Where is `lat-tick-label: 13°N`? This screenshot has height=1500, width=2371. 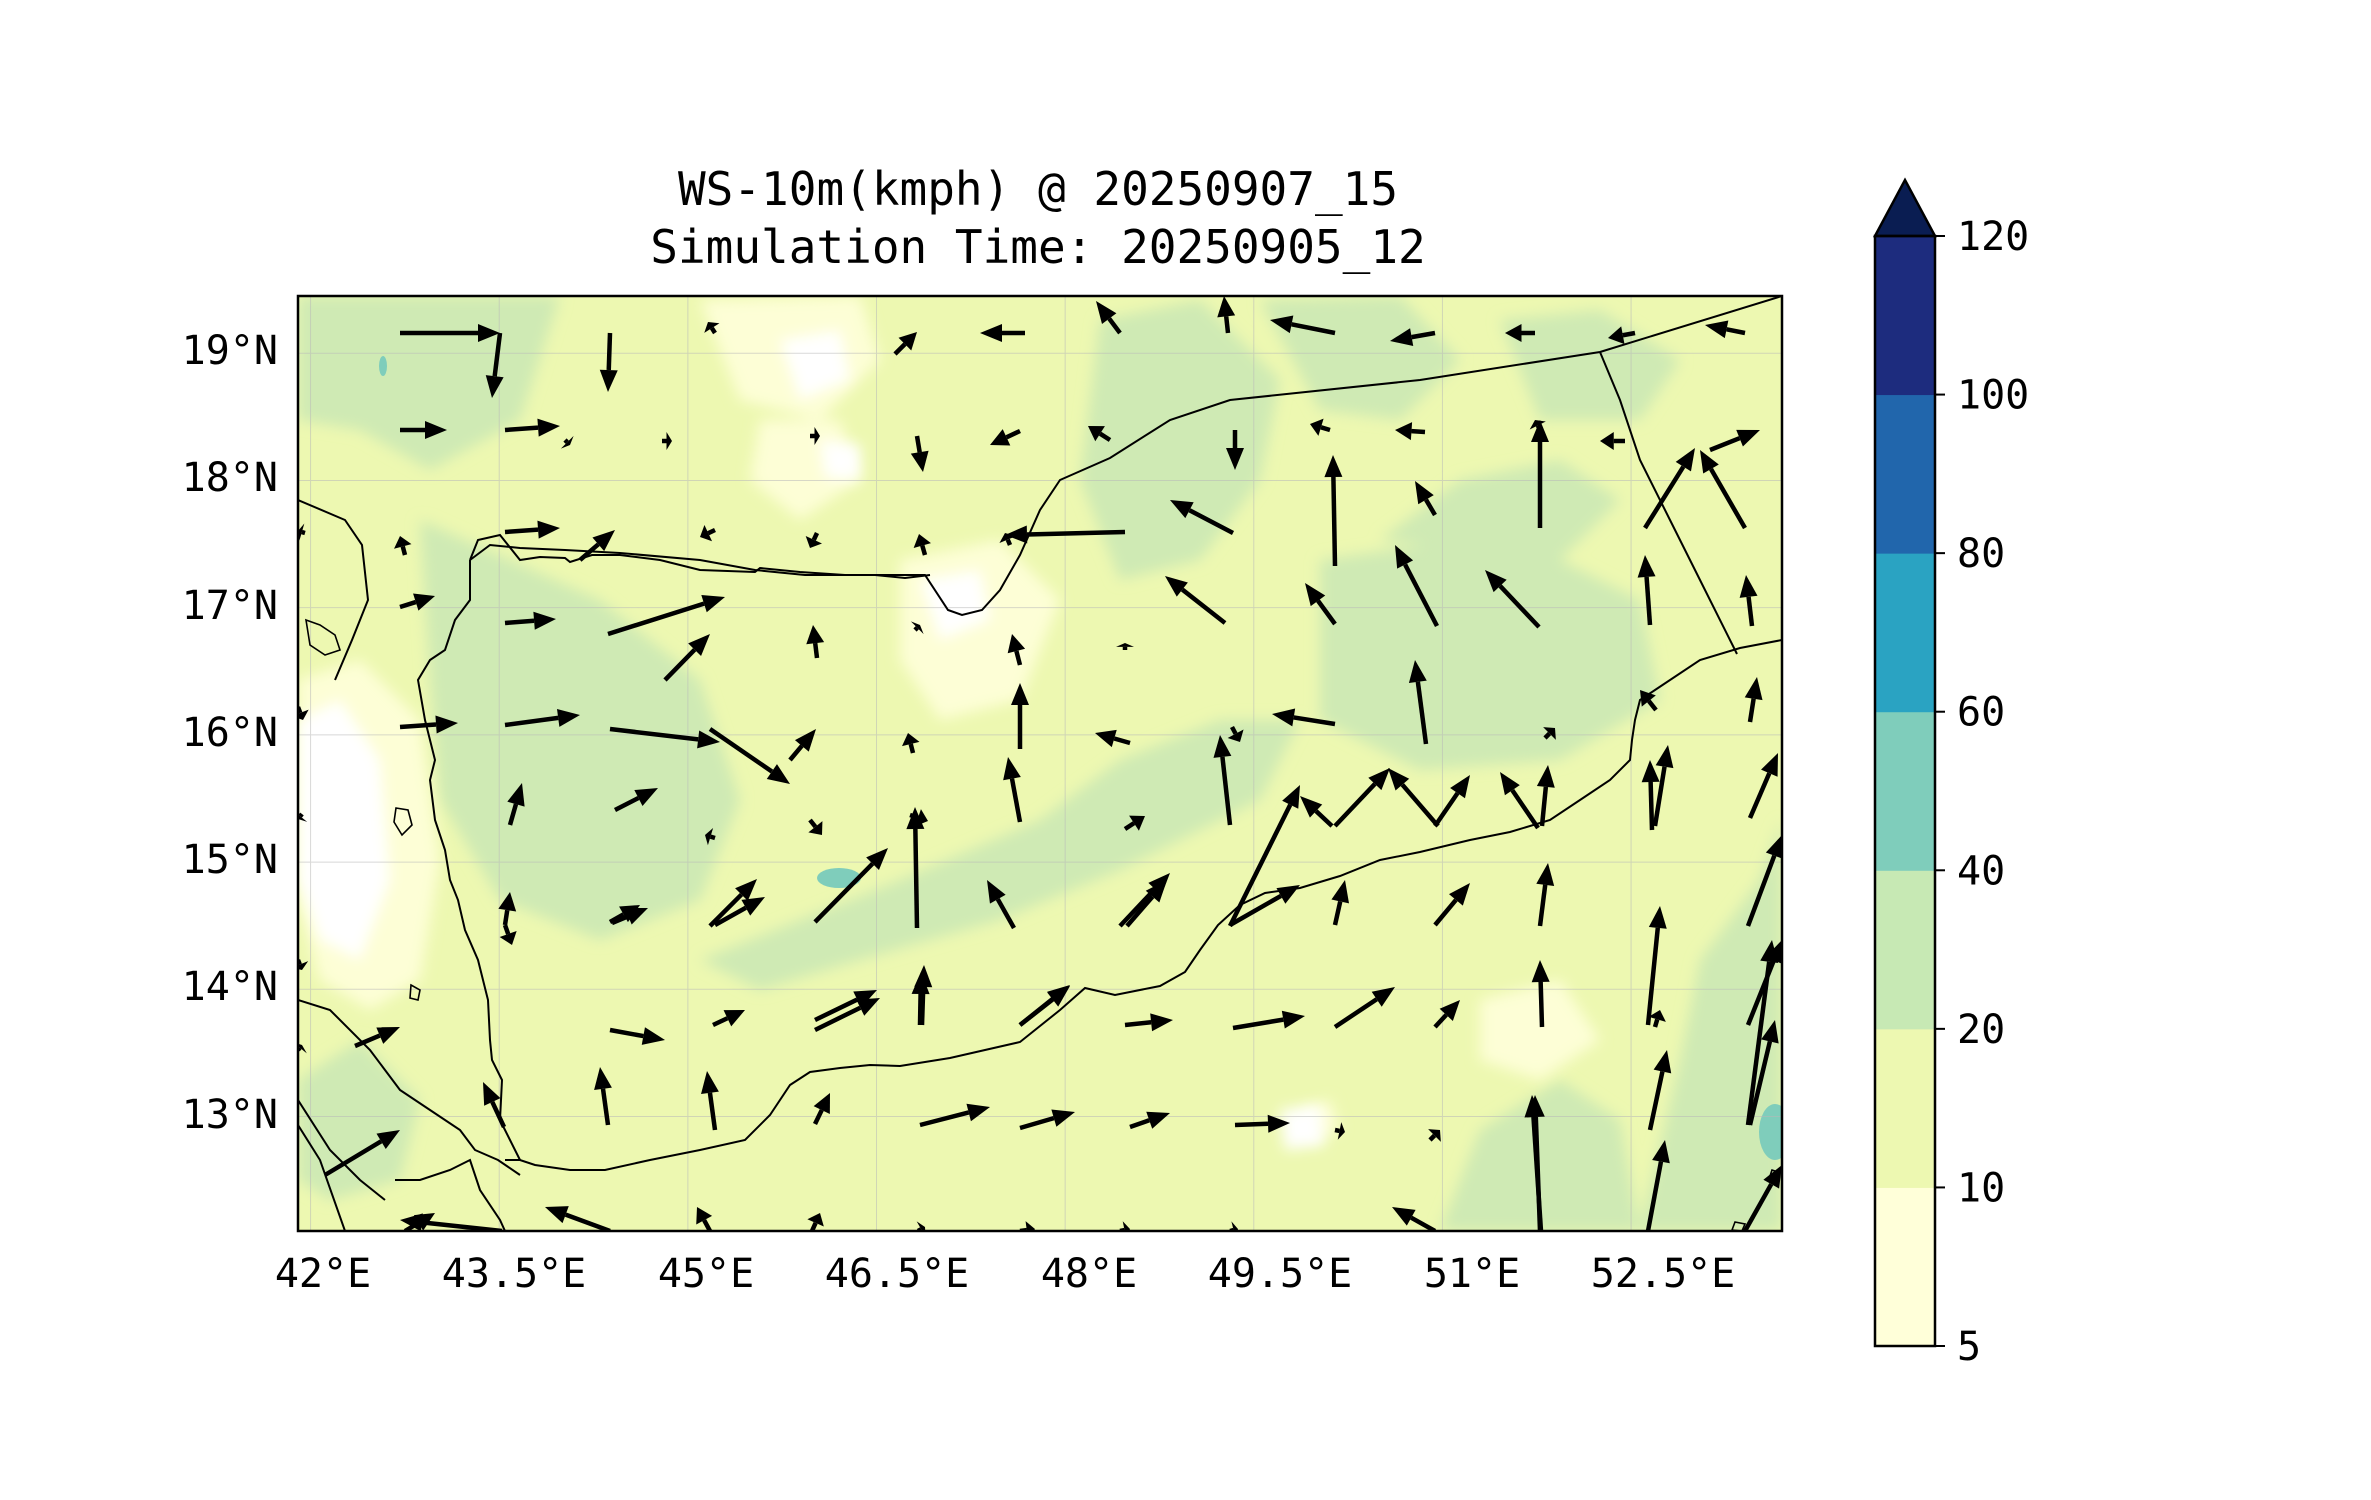 lat-tick-label: 13°N is located at coordinates (230, 1115).